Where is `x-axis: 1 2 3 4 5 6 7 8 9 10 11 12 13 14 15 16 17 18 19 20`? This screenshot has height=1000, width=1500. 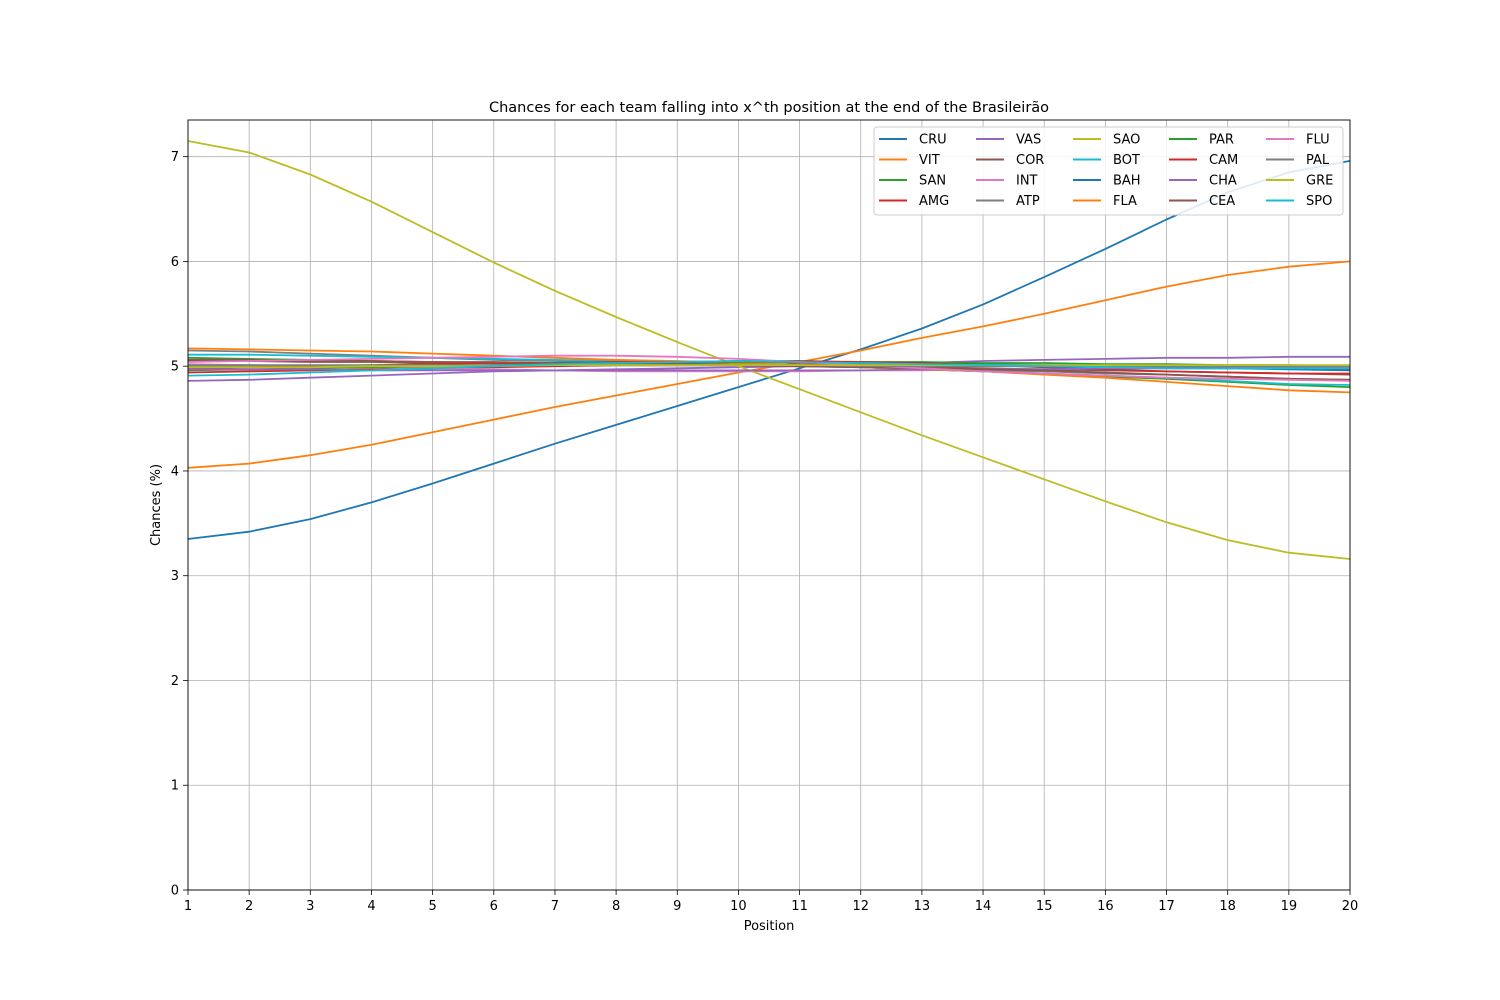 x-axis: 1 2 3 4 5 6 7 8 9 10 11 12 13 14 15 16 17 18 19 20 is located at coordinates (771, 902).